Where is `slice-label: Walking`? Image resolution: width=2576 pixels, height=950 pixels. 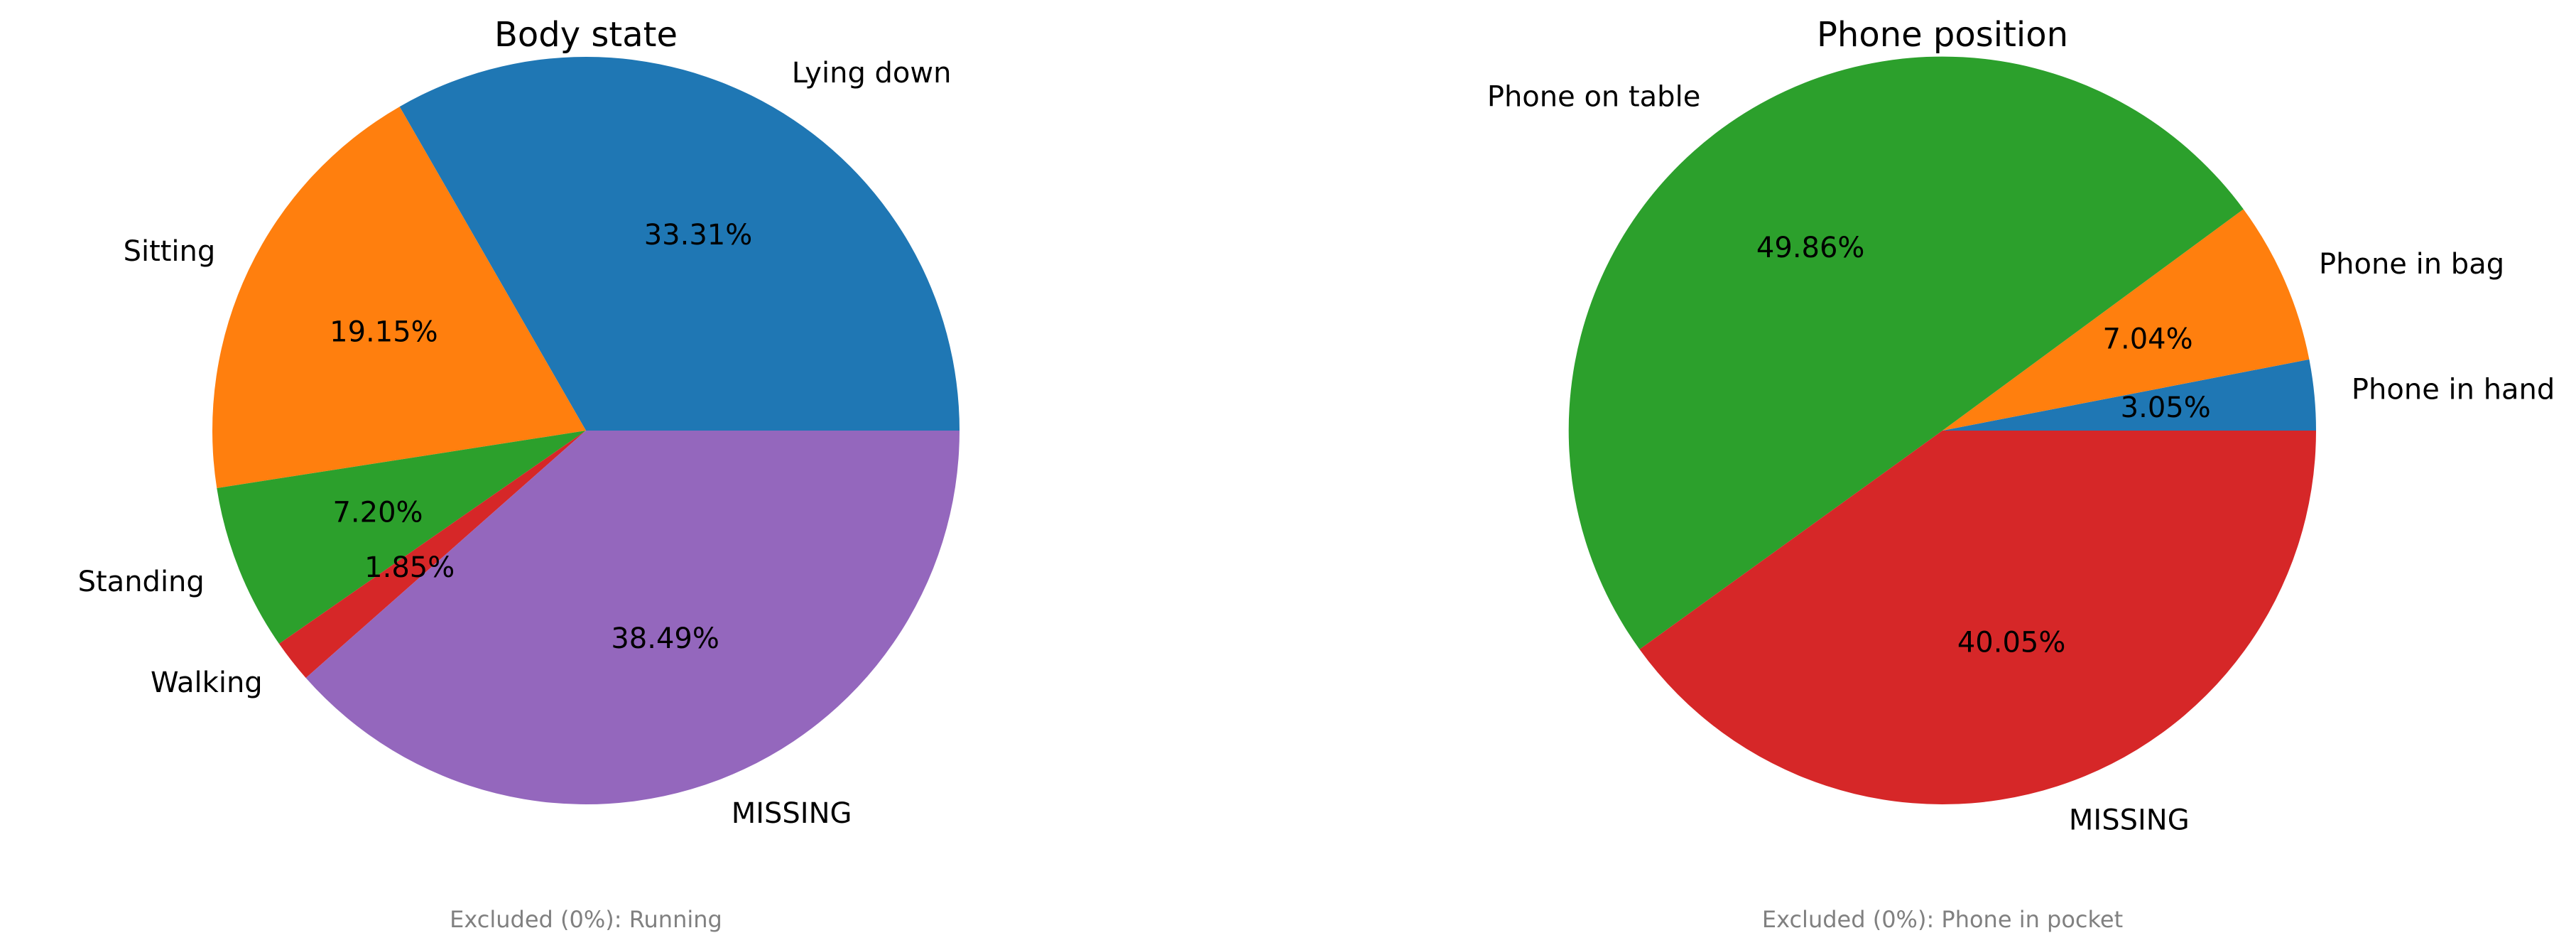
slice-label: Walking is located at coordinates (207, 682).